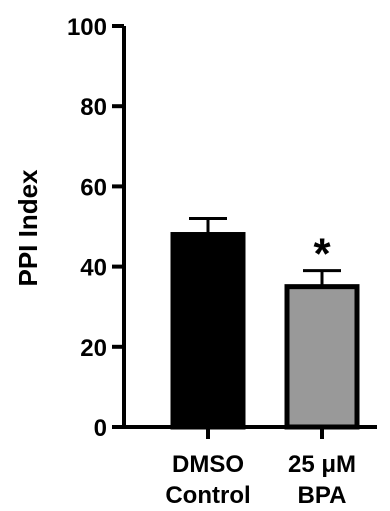 The image size is (390, 511). Describe the element at coordinates (87, 27) in the screenshot. I see `y-tick-label-100: 100` at that location.